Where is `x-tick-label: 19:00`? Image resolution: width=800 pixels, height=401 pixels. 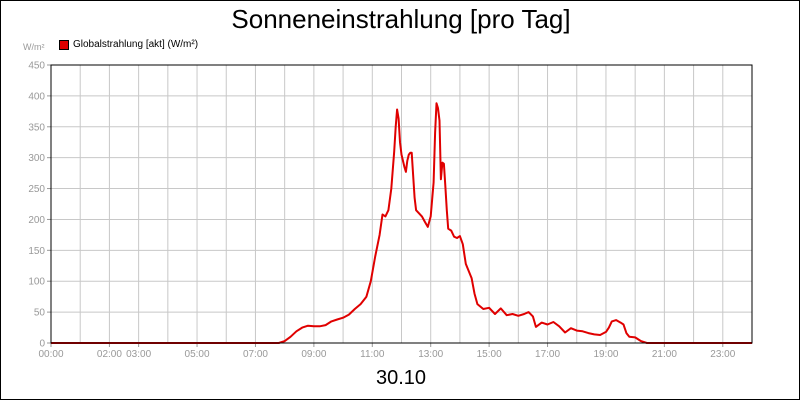
x-tick-label: 19:00 is located at coordinates (605, 354).